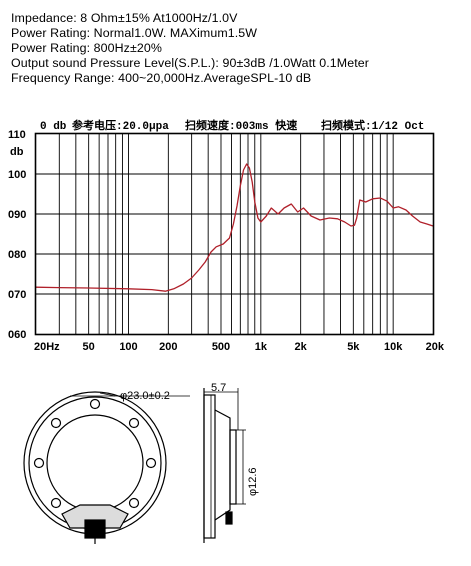  What do you see at coordinates (86, 48) in the screenshot?
I see `spec-resonance: Power Rating: 800Hz±20%` at bounding box center [86, 48].